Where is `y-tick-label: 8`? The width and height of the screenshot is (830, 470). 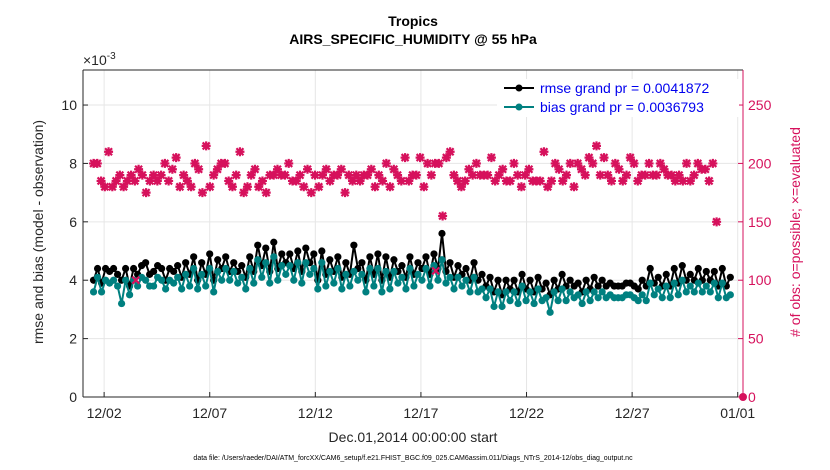
y-tick-label: 8 is located at coordinates (73, 163).